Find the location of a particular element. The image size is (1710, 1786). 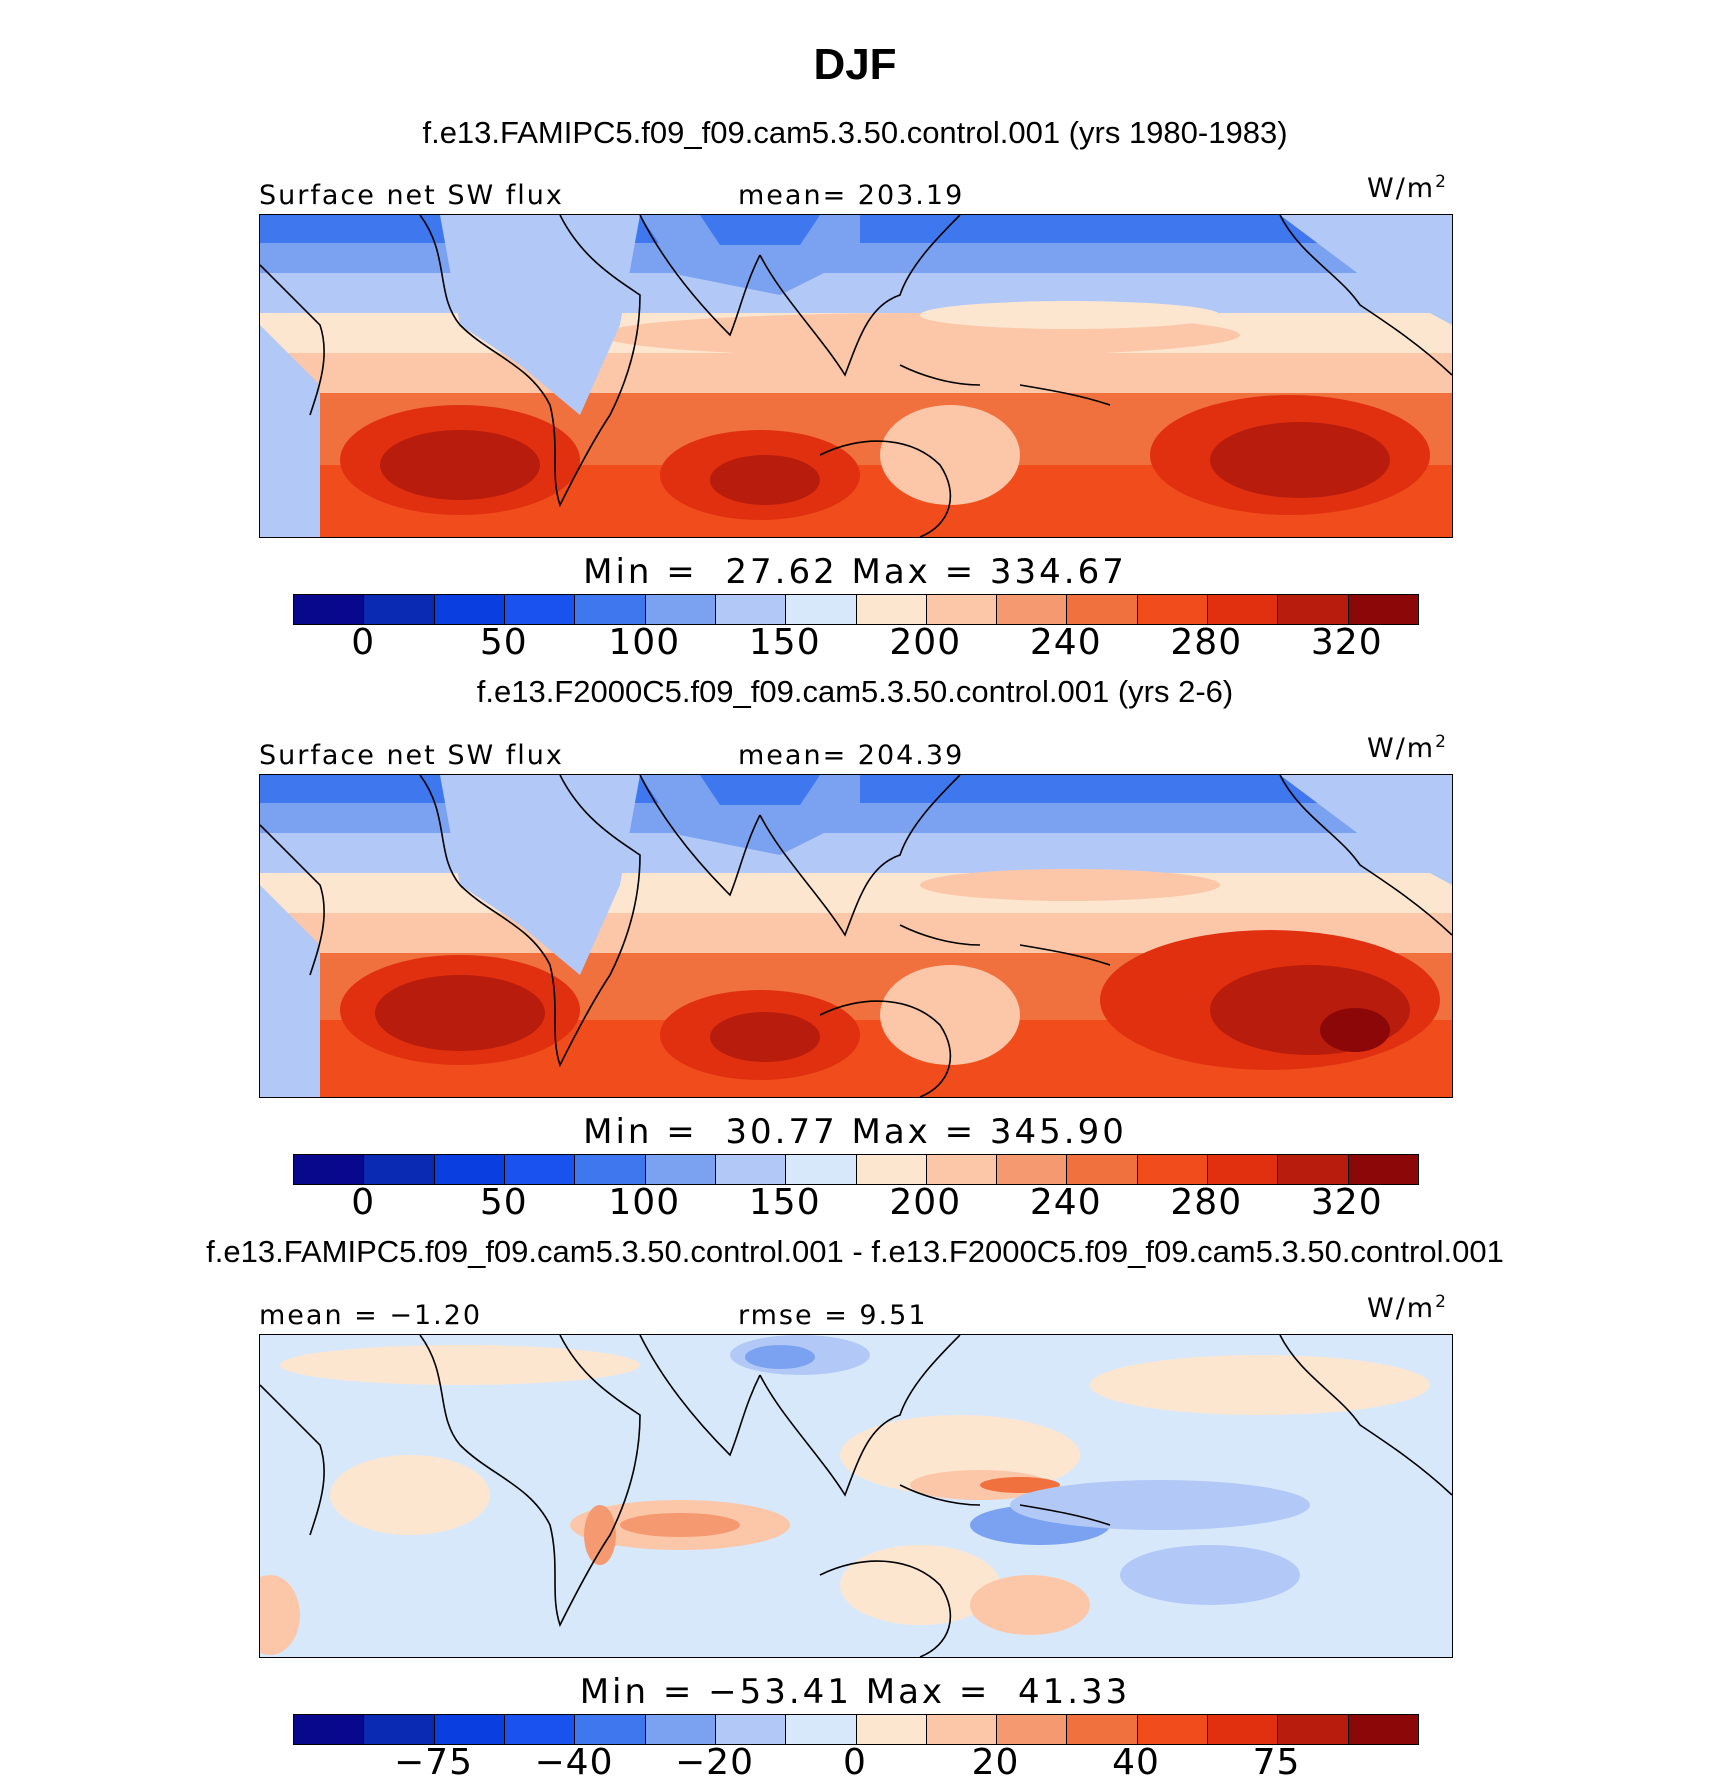

center-label-3: rmse = 9.51 is located at coordinates (833, 1315).